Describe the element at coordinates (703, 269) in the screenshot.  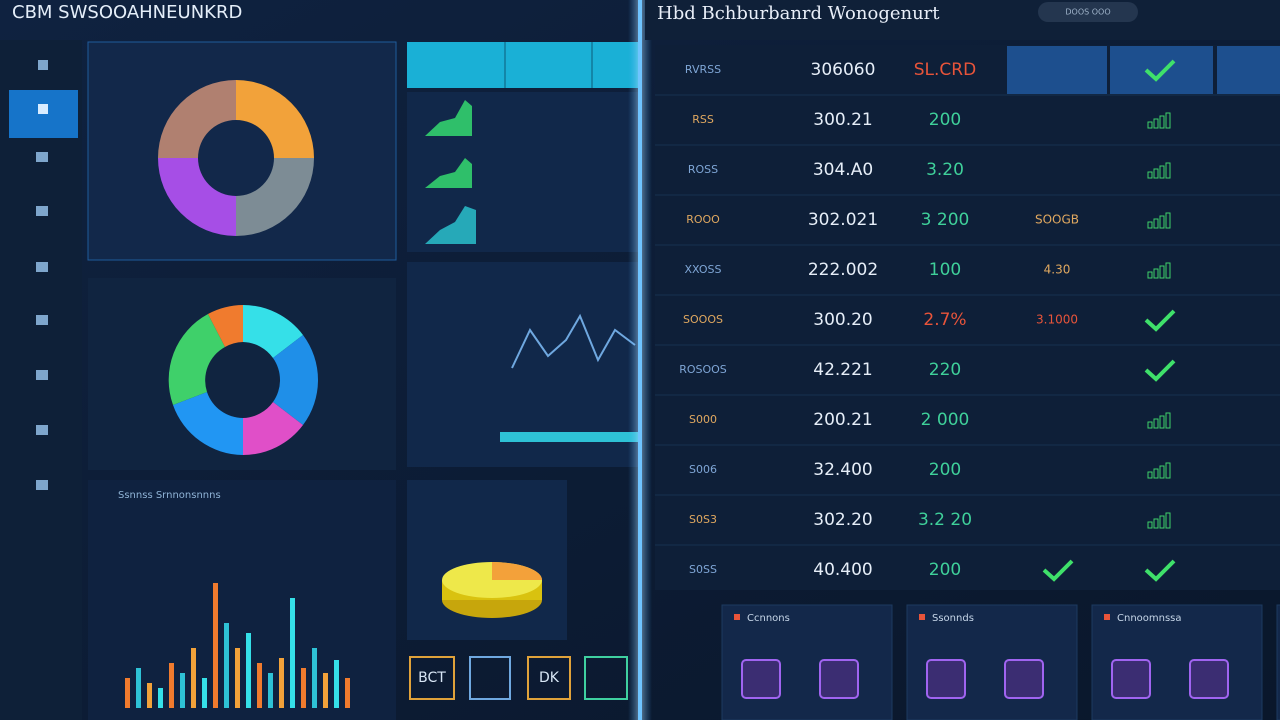
I see `row-label: XXOSS` at that location.